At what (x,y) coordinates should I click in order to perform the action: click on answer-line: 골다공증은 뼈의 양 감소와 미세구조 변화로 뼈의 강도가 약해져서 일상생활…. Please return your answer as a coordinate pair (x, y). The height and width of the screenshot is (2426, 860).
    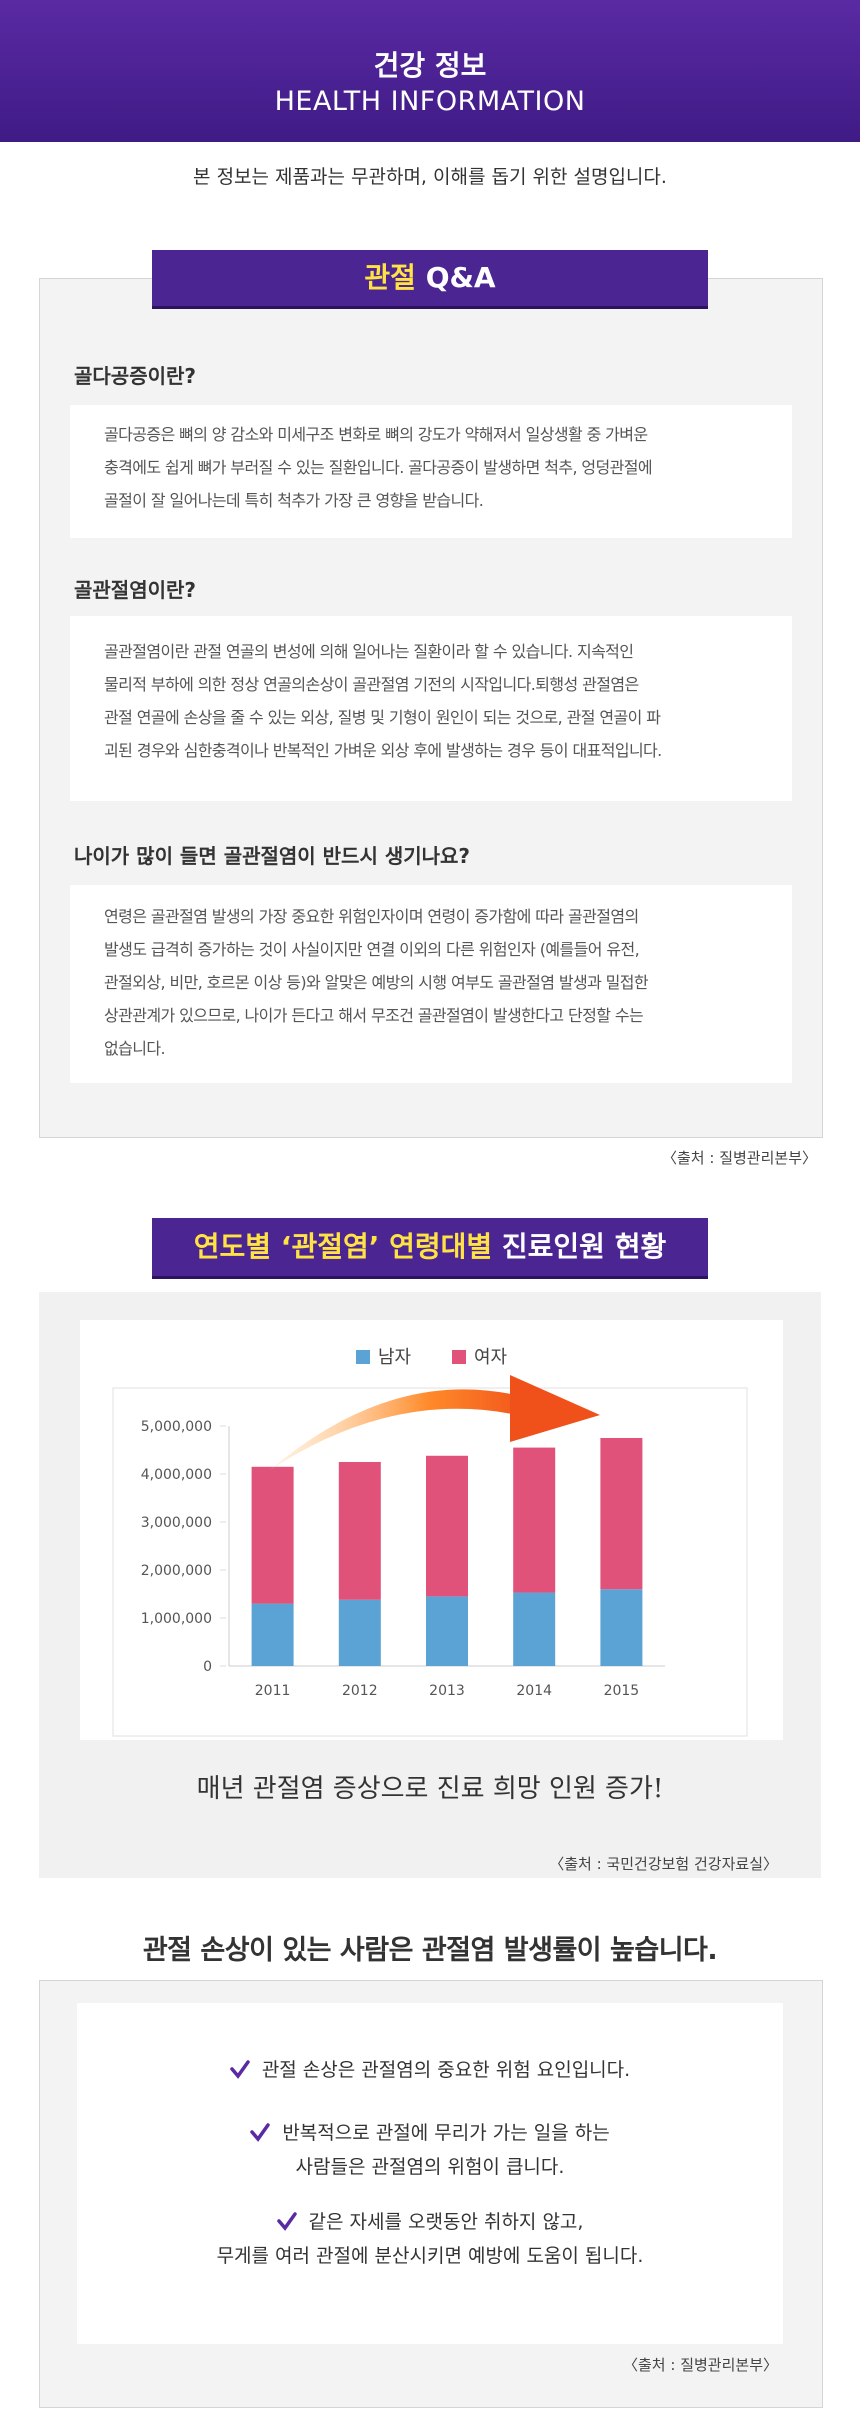
    Looking at the image, I should click on (376, 434).